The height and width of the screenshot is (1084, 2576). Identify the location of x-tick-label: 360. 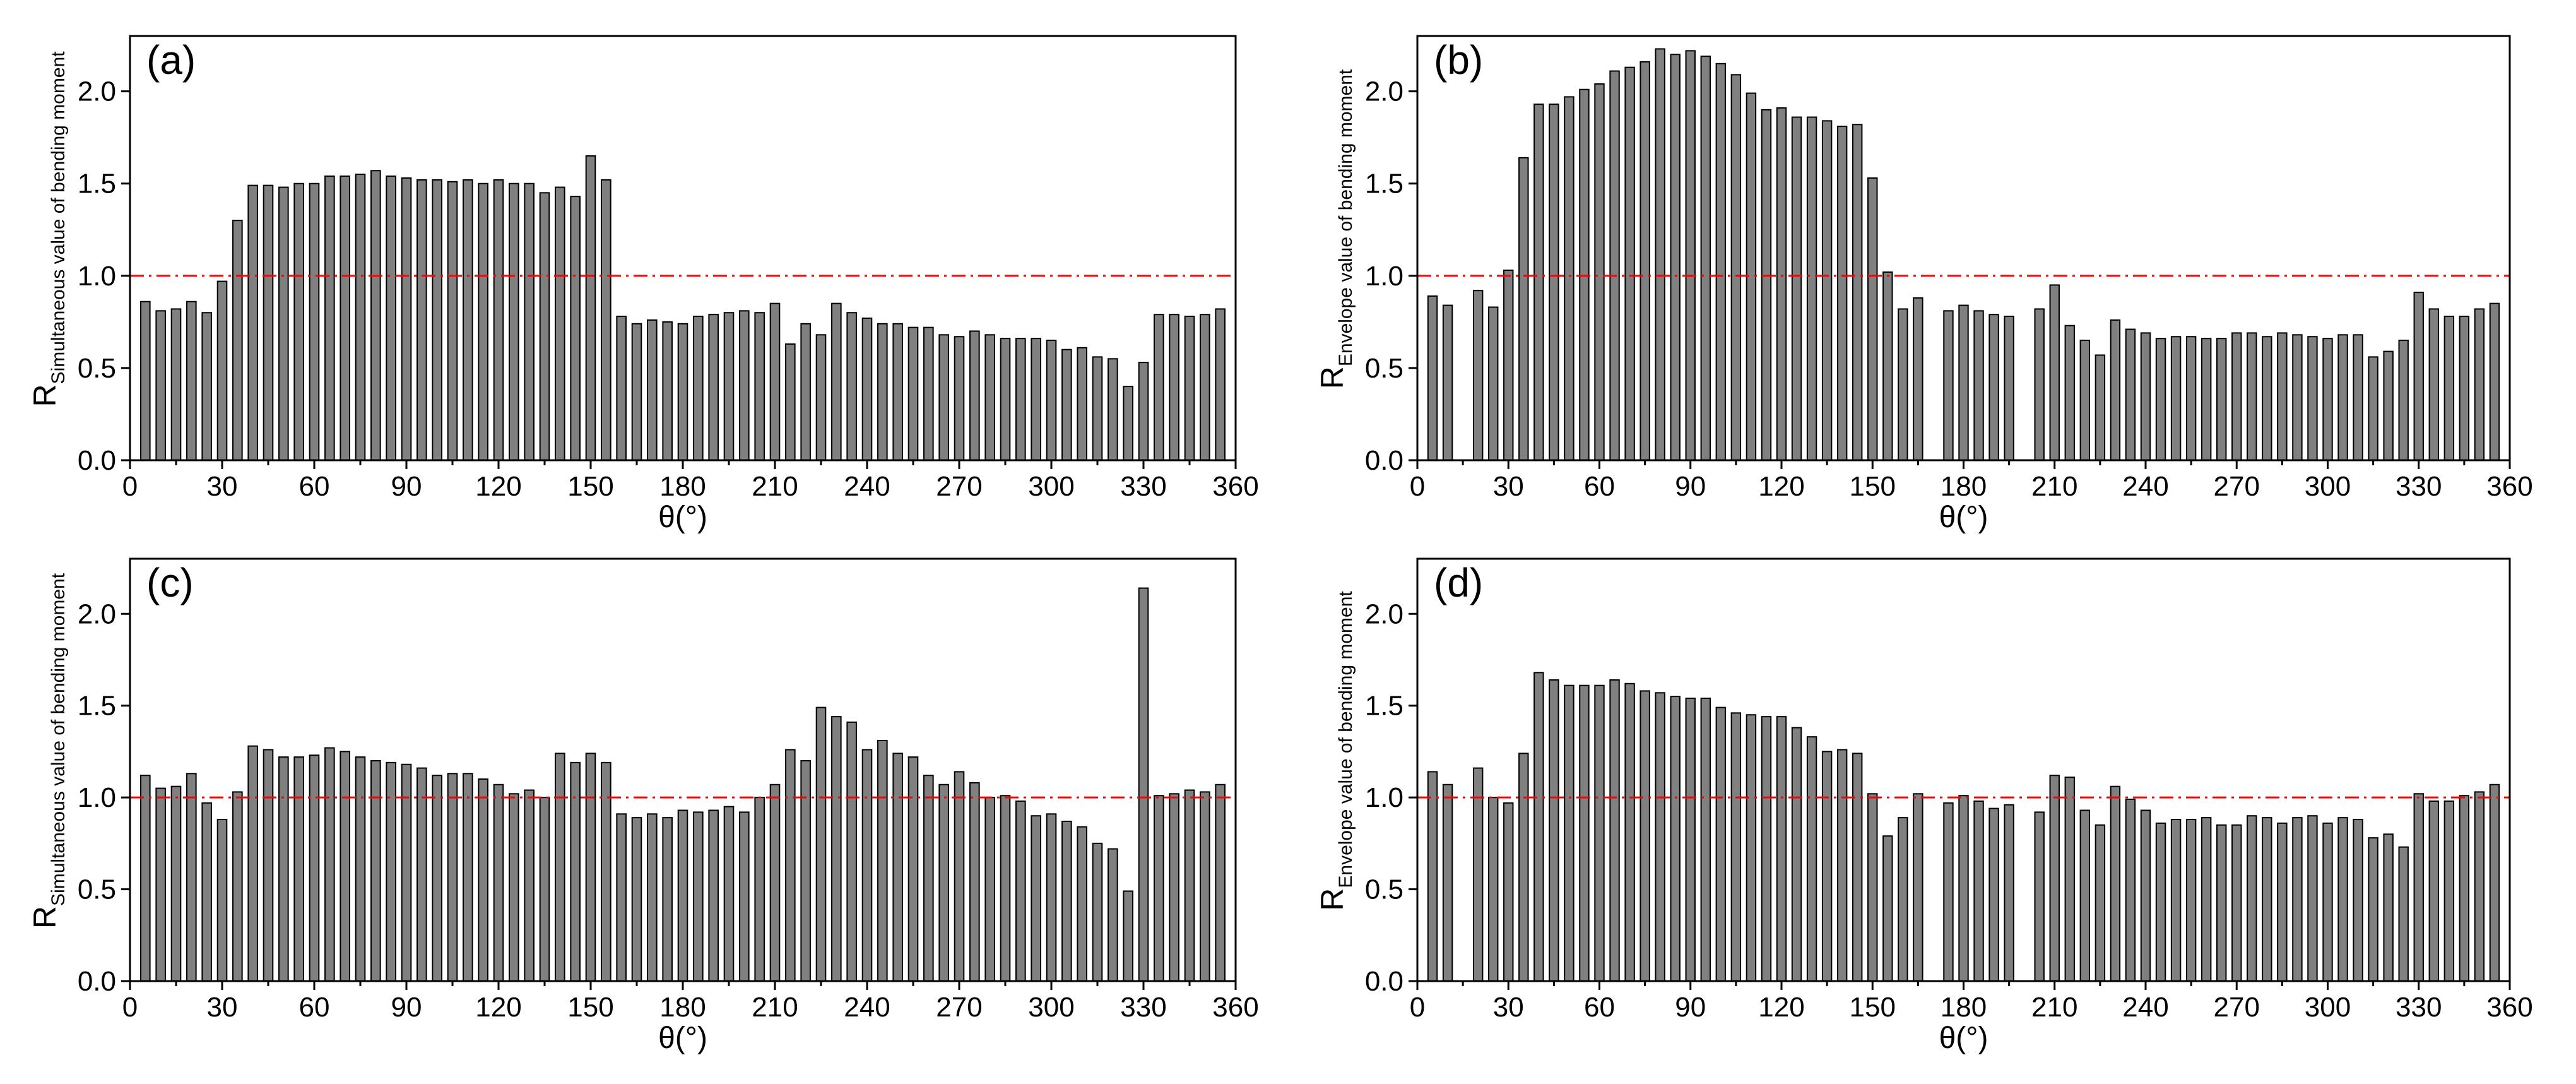
(2509, 486).